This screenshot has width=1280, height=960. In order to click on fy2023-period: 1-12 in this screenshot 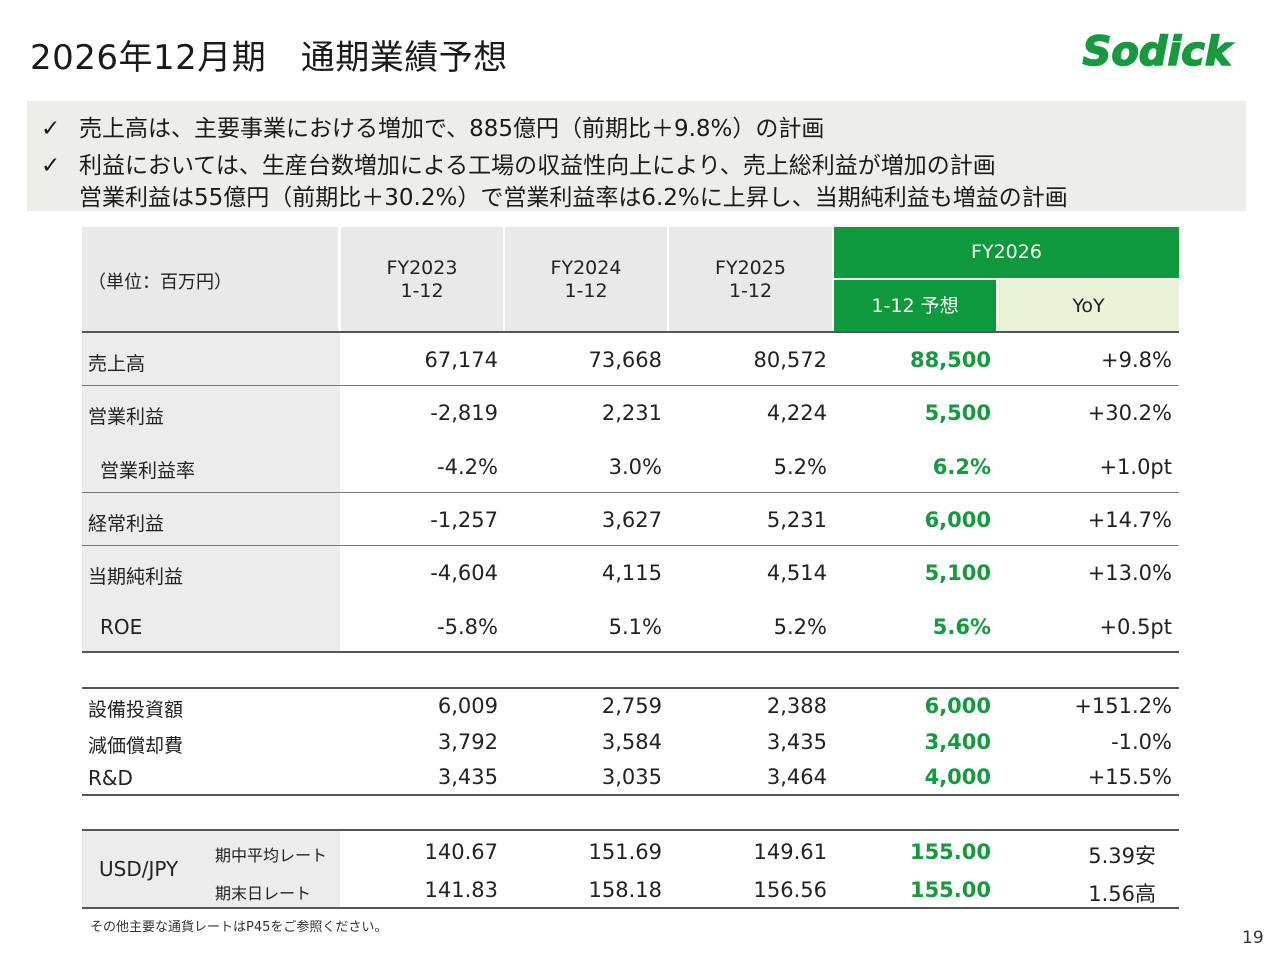, I will do `click(422, 291)`.